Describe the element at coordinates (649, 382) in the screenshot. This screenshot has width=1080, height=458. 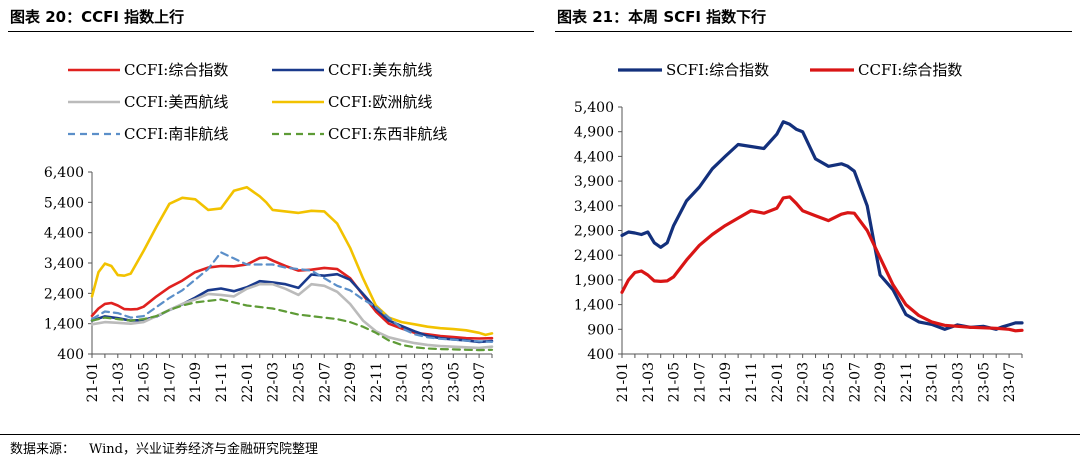
I see `scfi-x-tick-label: 21-03` at that location.